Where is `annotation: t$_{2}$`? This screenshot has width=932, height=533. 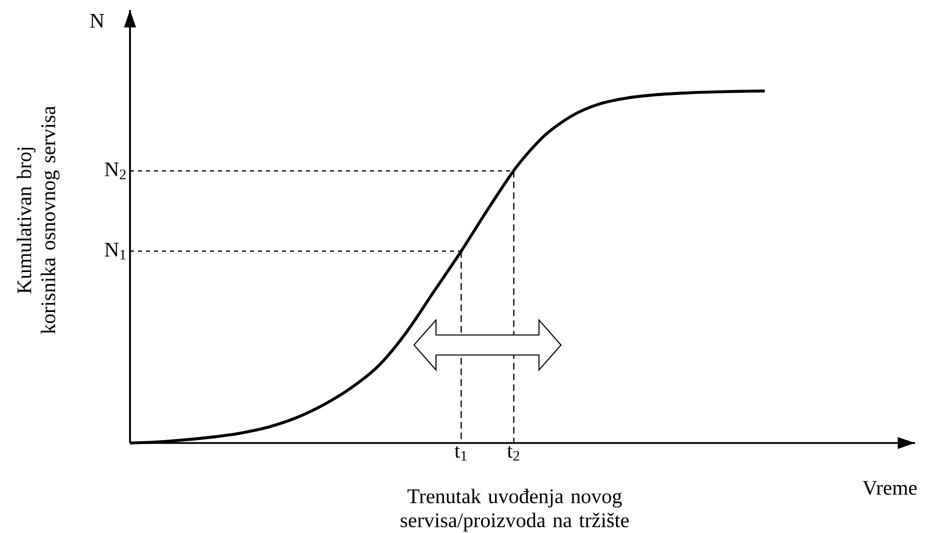 annotation: t$_{2}$ is located at coordinates (513, 453).